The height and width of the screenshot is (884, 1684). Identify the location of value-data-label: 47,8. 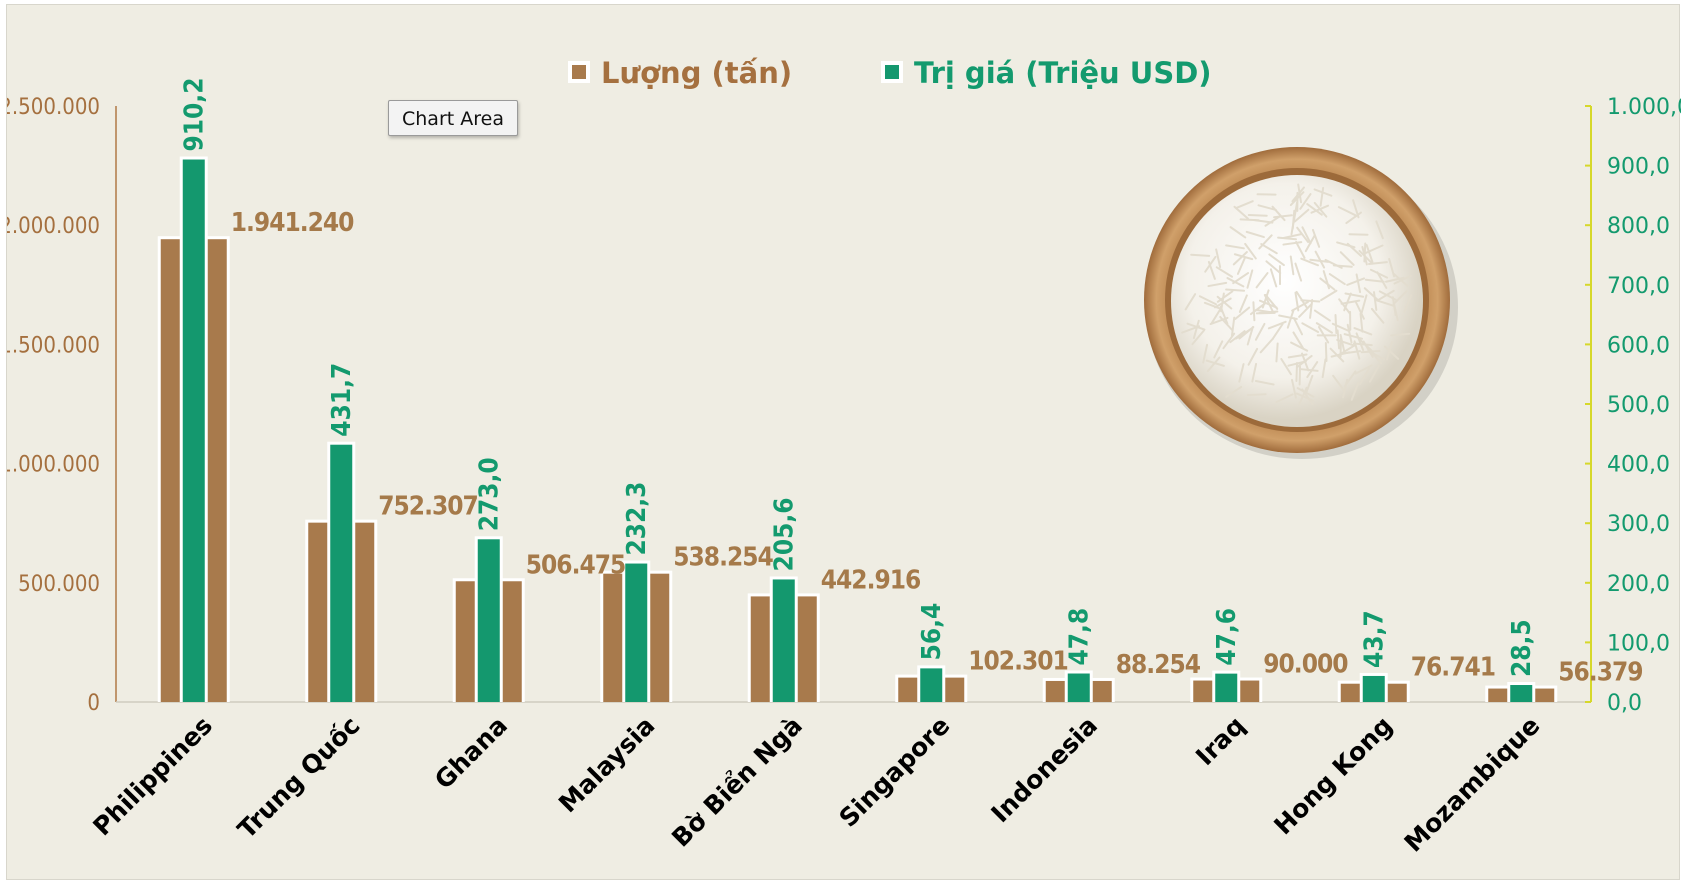
(1080, 637).